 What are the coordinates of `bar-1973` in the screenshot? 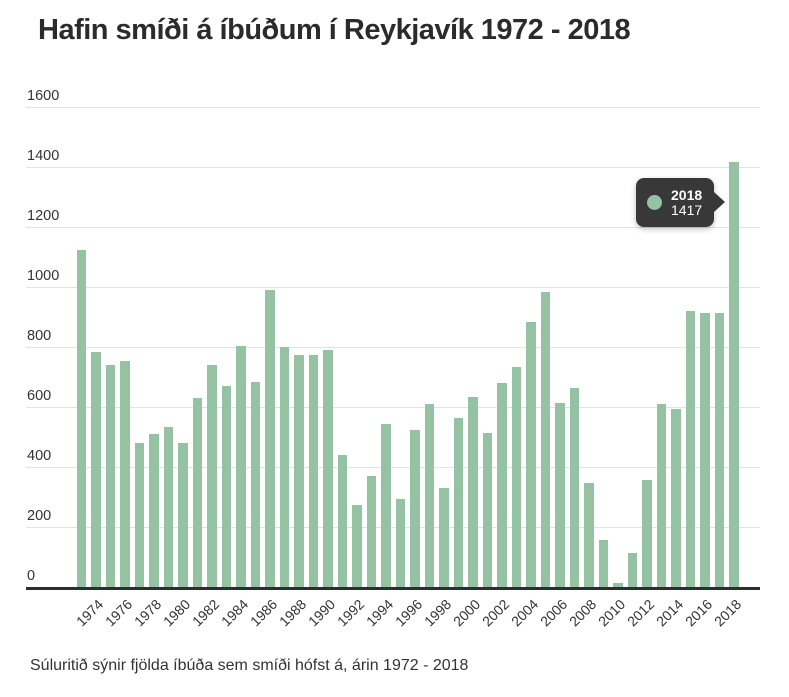 It's located at (81, 418).